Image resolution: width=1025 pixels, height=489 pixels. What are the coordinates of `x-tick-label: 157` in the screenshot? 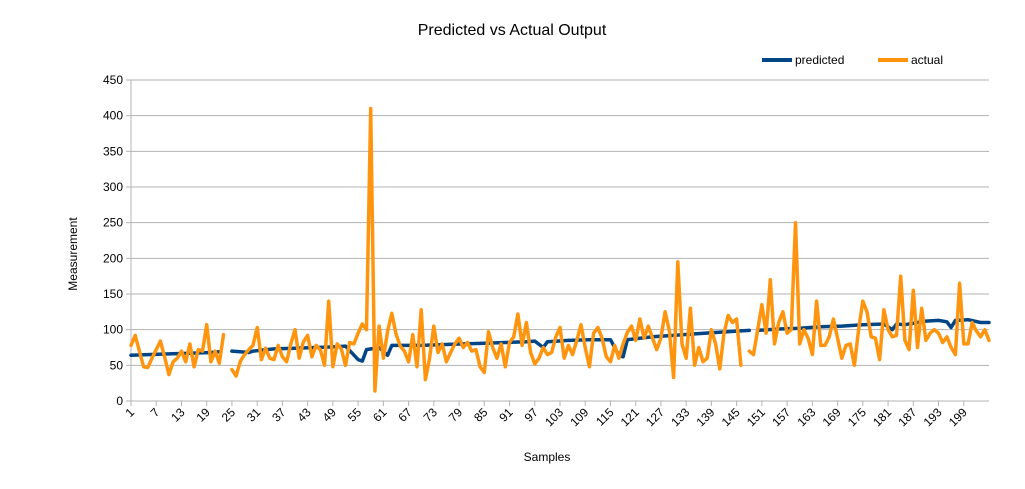 It's located at (781, 417).